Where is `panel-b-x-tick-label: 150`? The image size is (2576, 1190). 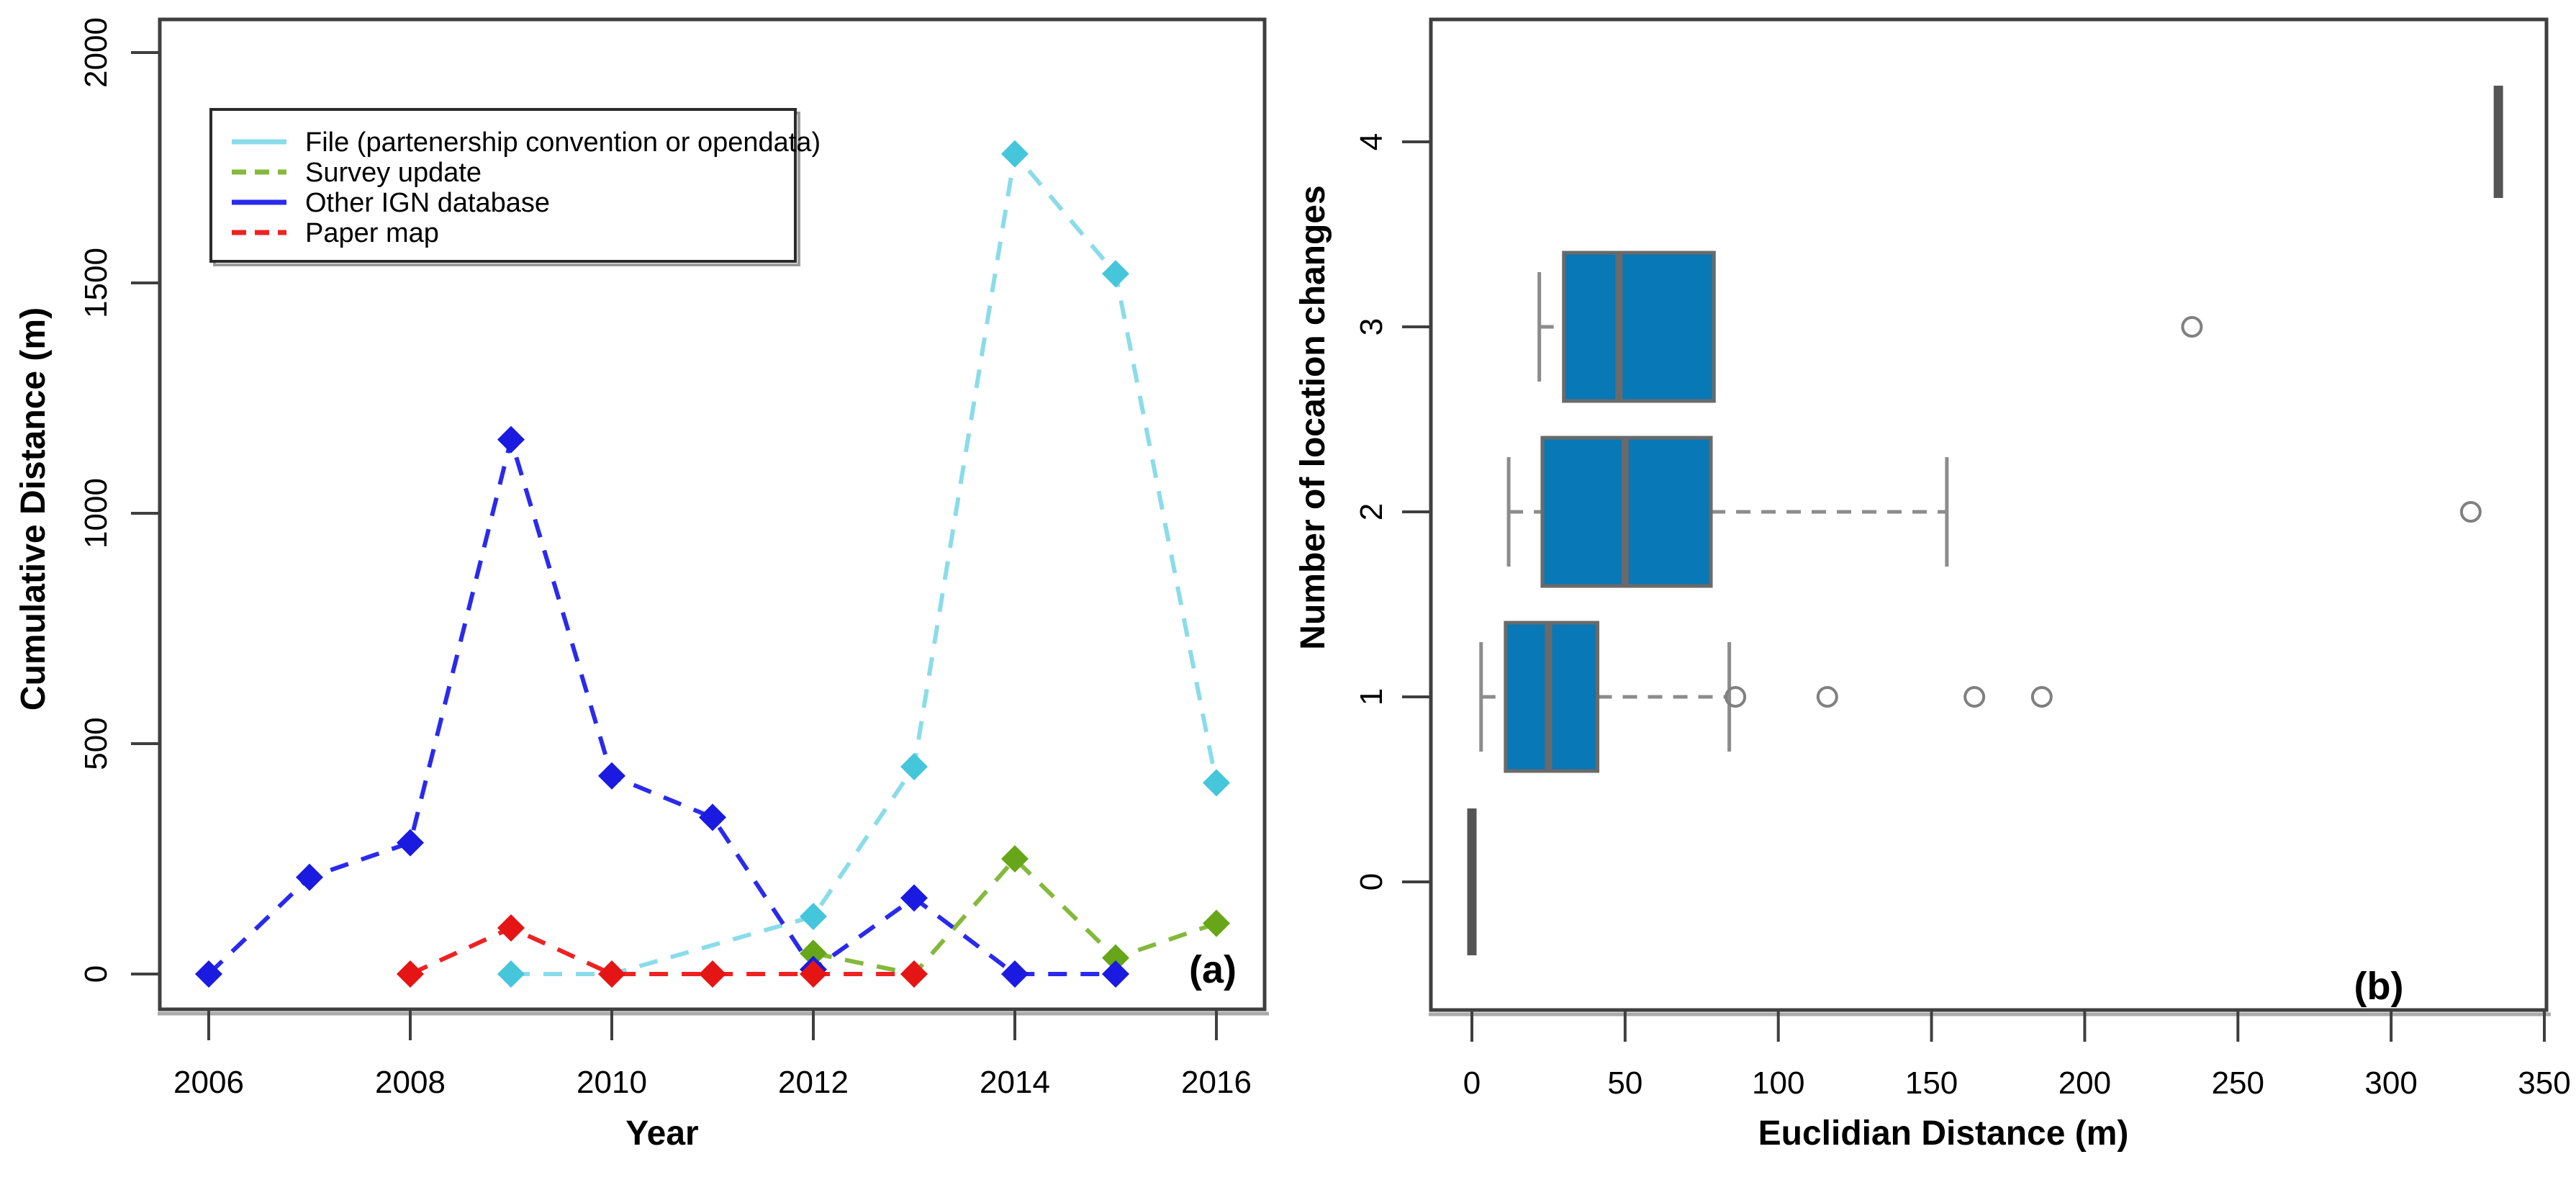
panel-b-x-tick-label: 150 is located at coordinates (1932, 1083).